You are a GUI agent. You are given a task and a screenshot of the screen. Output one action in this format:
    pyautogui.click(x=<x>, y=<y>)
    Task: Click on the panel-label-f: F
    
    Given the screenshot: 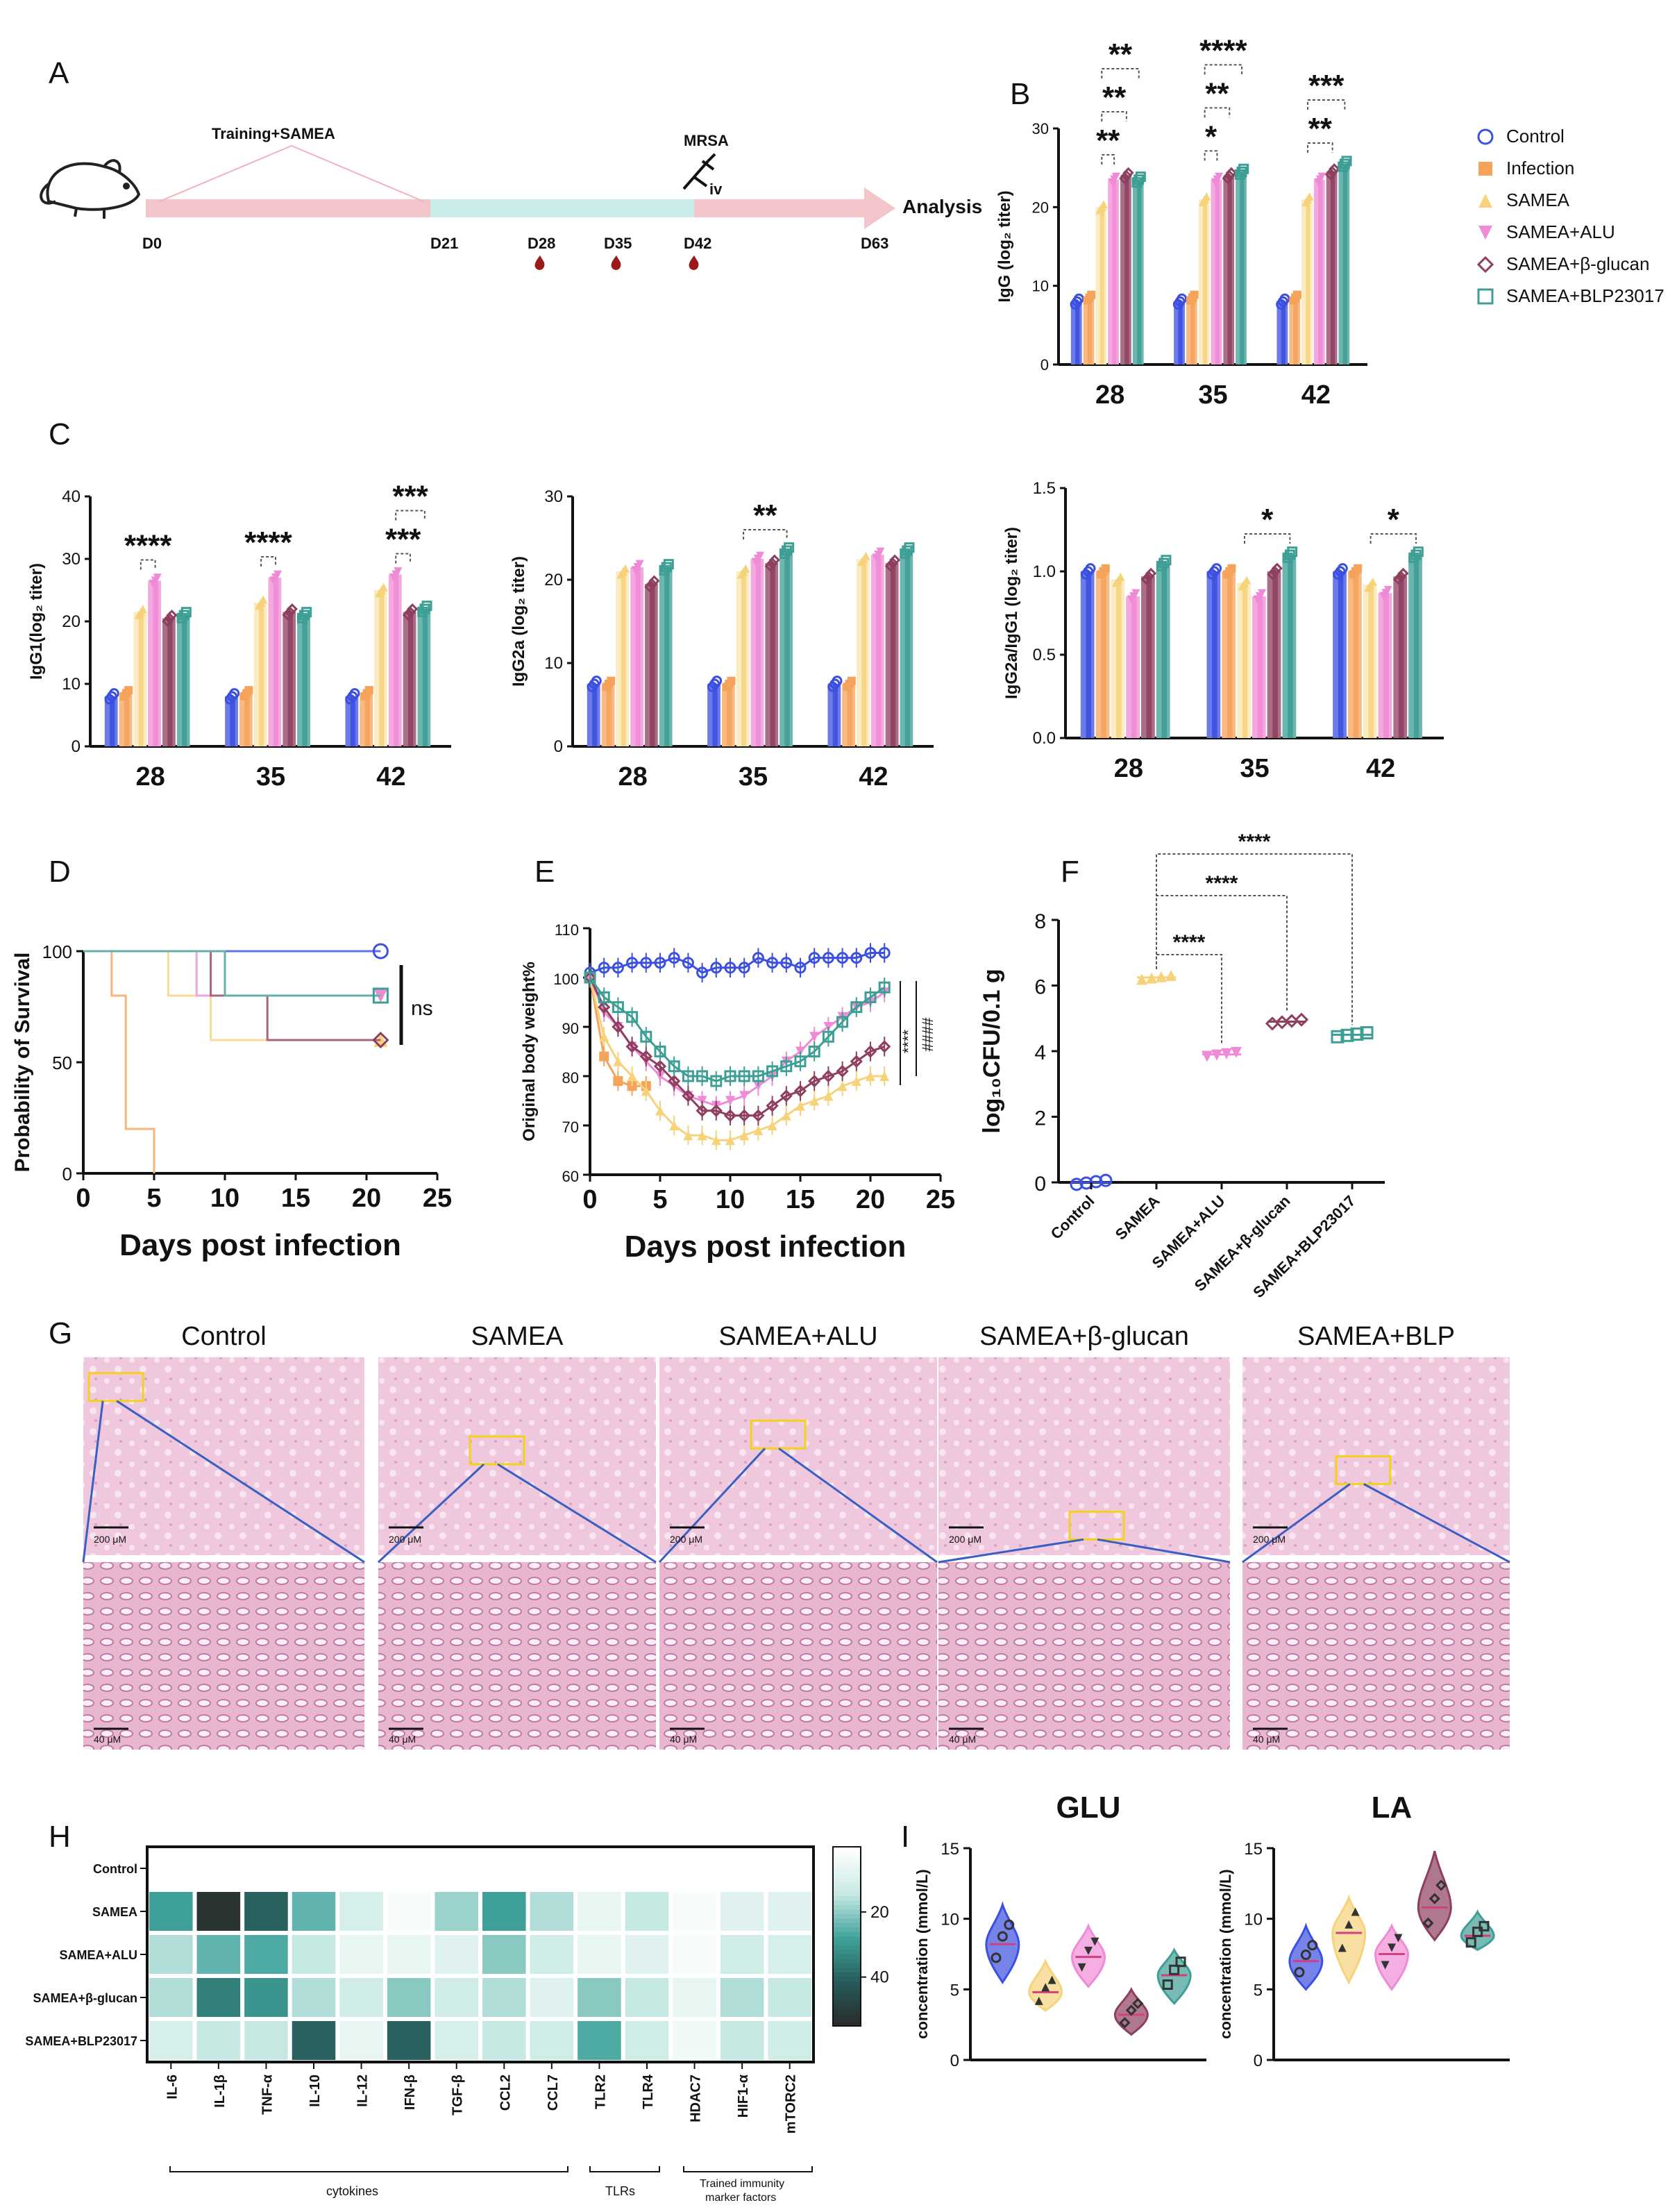 What is the action you would take?
    pyautogui.click(x=1070, y=872)
    